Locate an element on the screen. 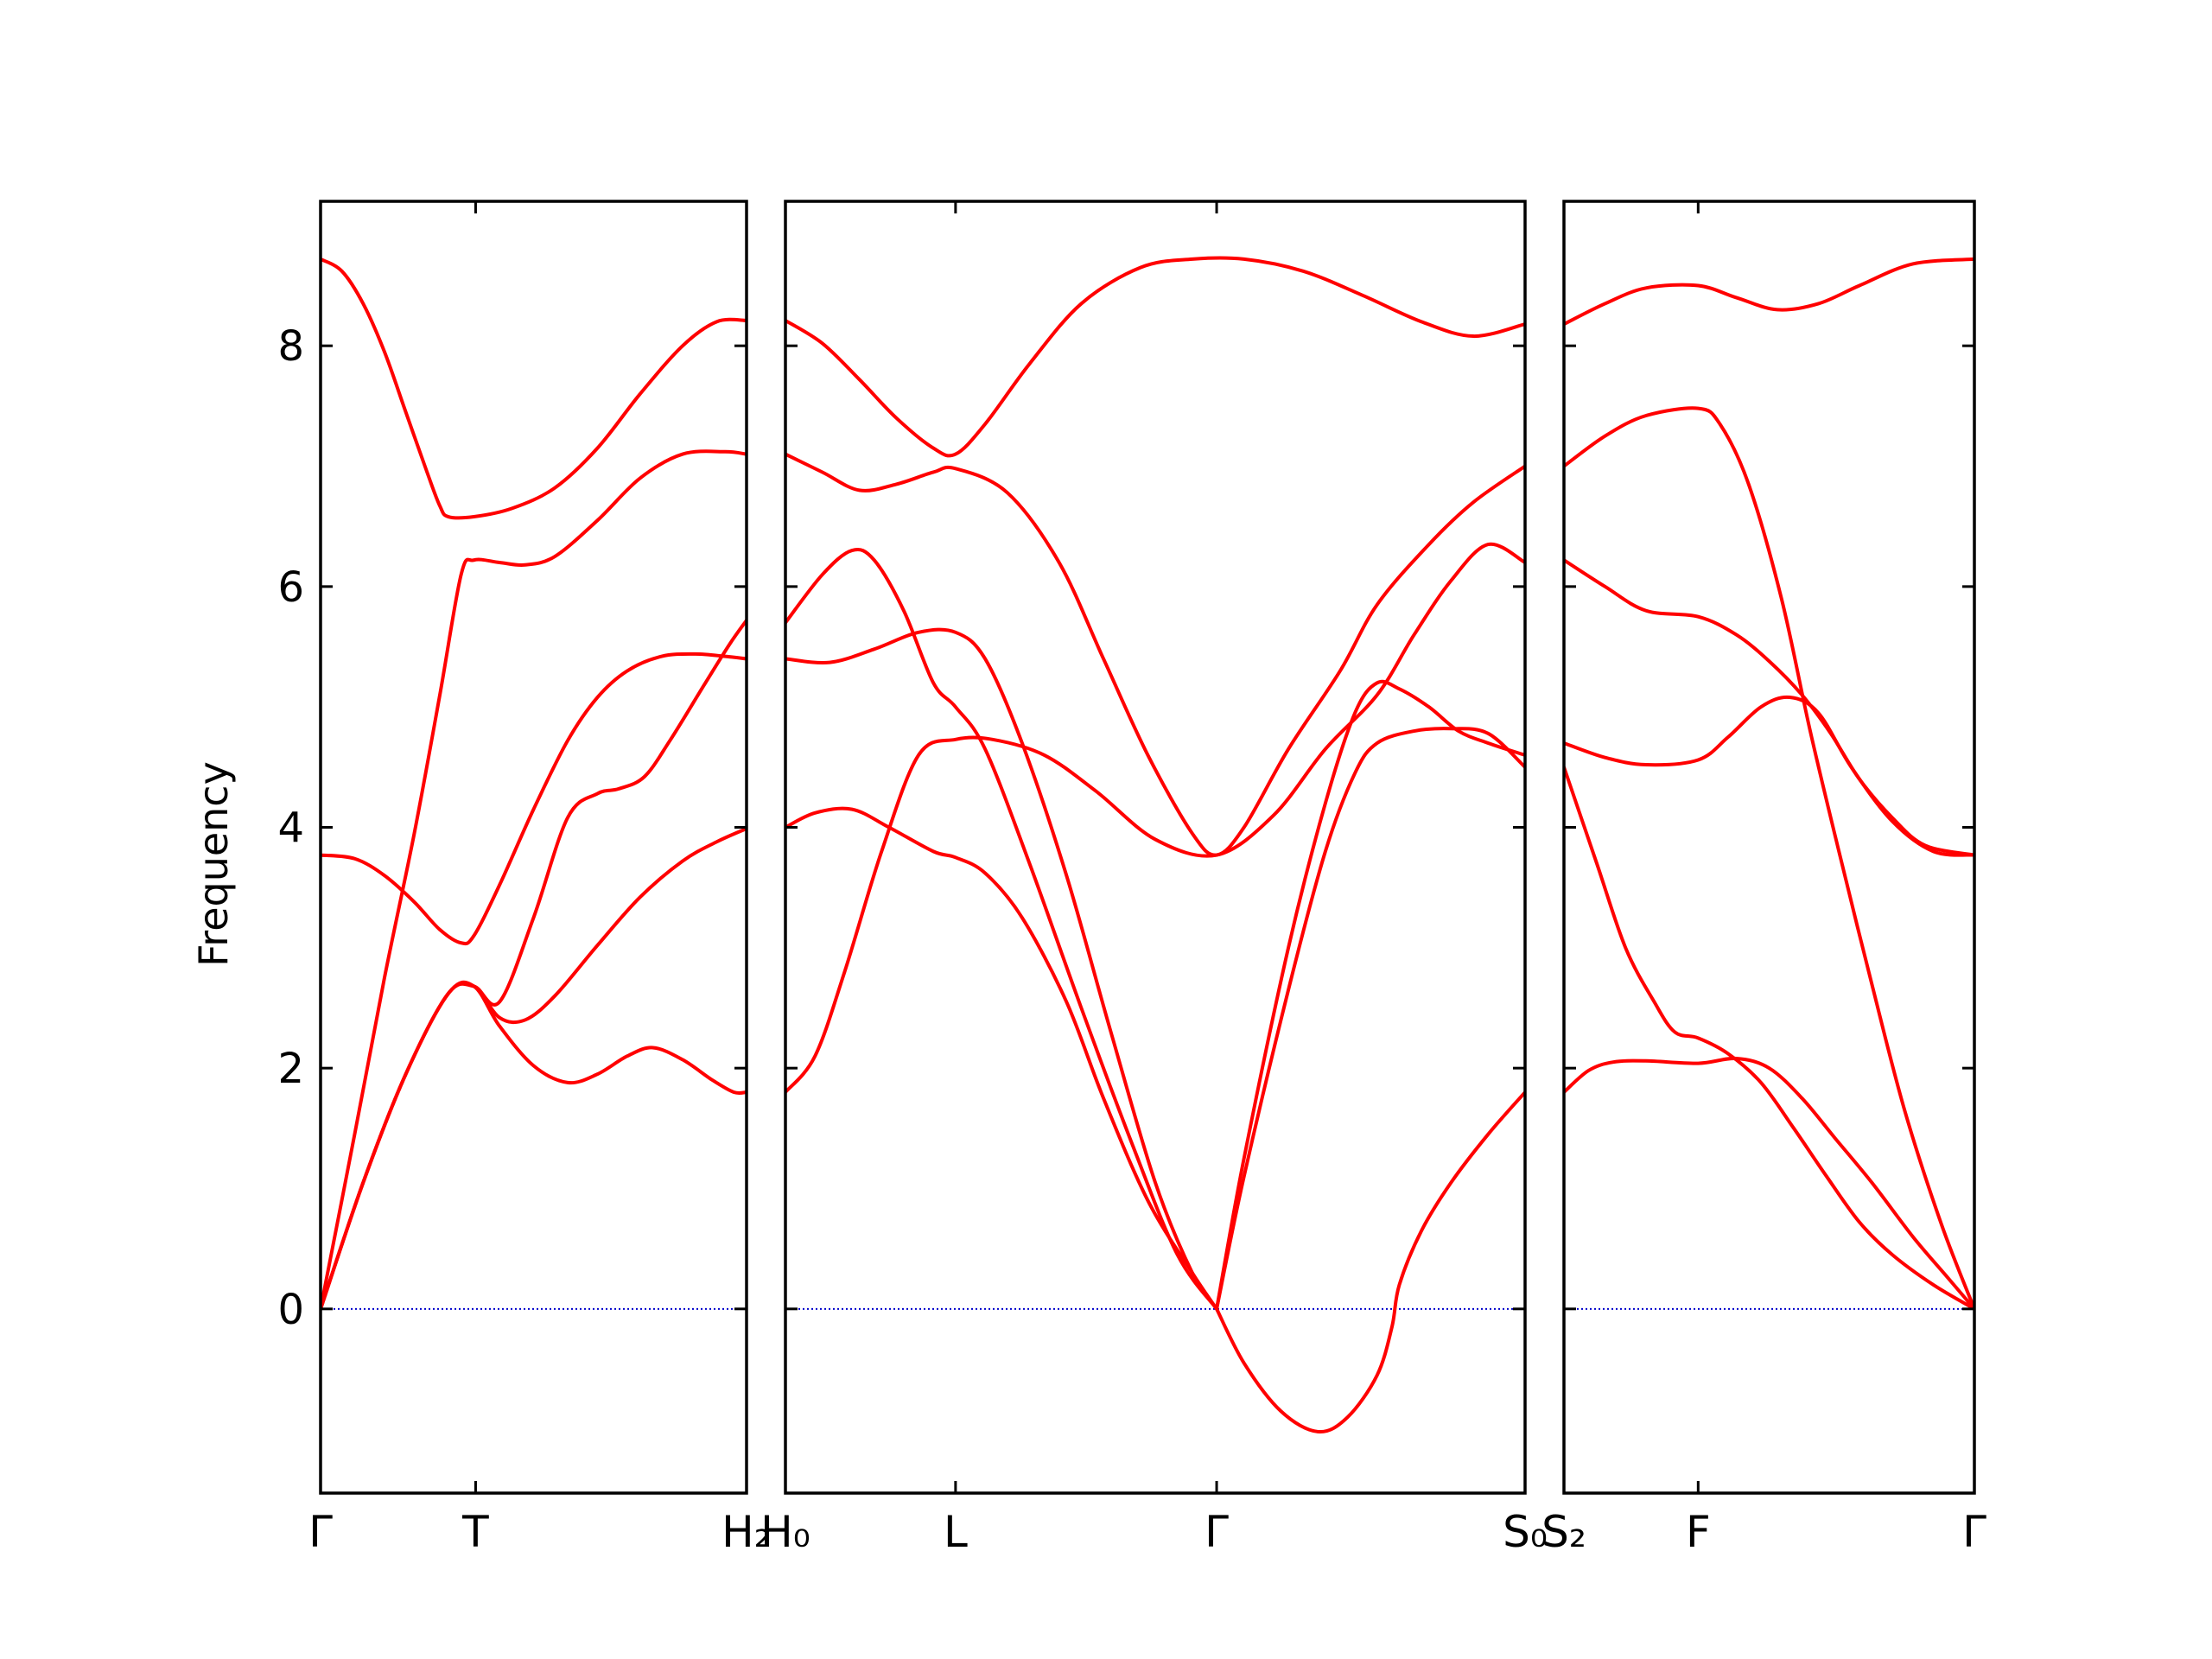  y-axis-label: Frequency is located at coordinates (213, 864).